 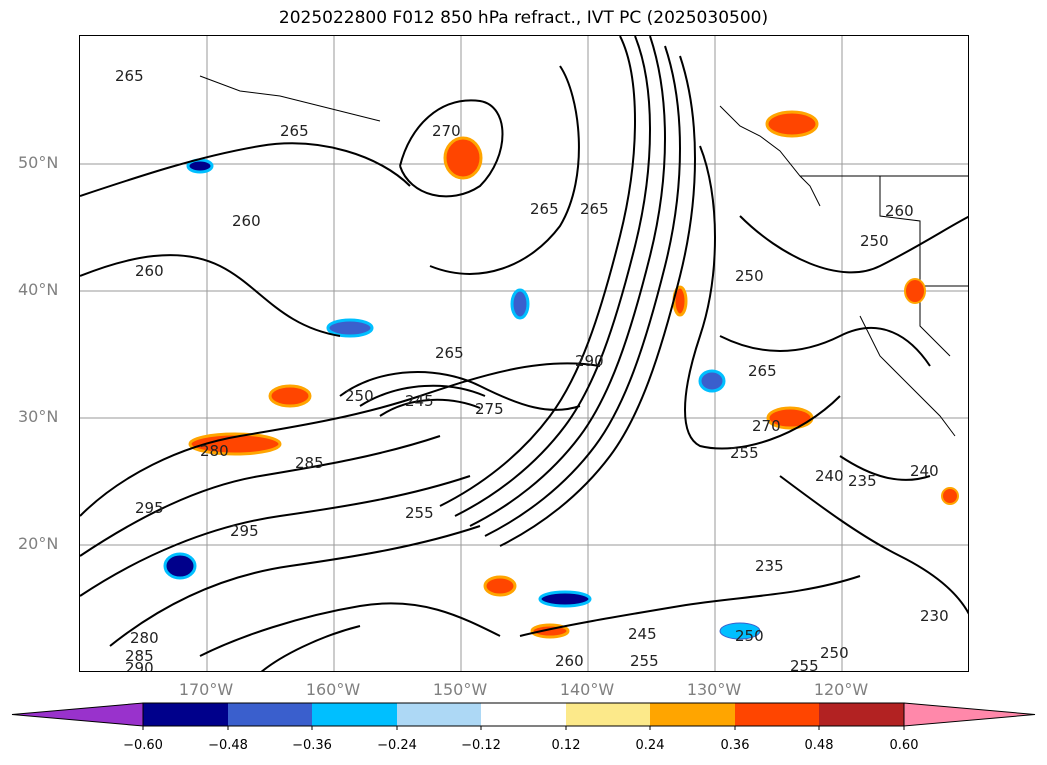 What do you see at coordinates (312, 745) in the screenshot?
I see `colorbar-tick: −0.36` at bounding box center [312, 745].